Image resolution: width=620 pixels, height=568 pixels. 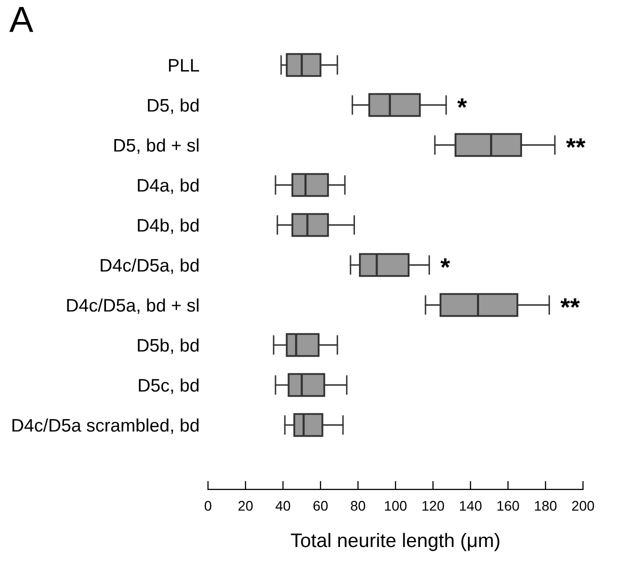 I want to click on y-tick-label: D4c/D5a scrambled, bd, so click(x=105, y=426).